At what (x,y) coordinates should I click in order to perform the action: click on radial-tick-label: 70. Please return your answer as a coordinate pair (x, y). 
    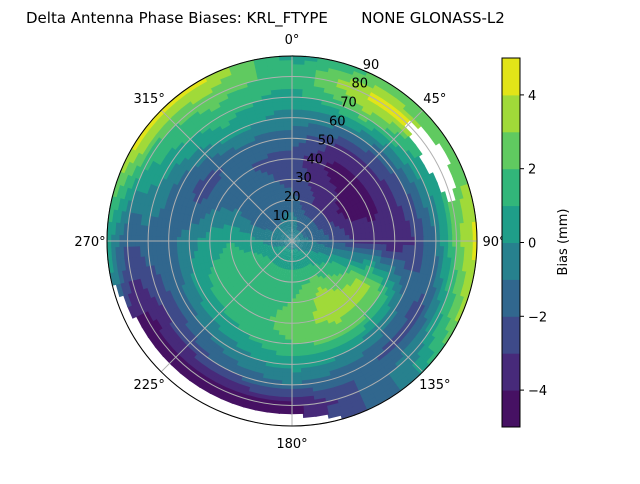
    Looking at the image, I should click on (348, 103).